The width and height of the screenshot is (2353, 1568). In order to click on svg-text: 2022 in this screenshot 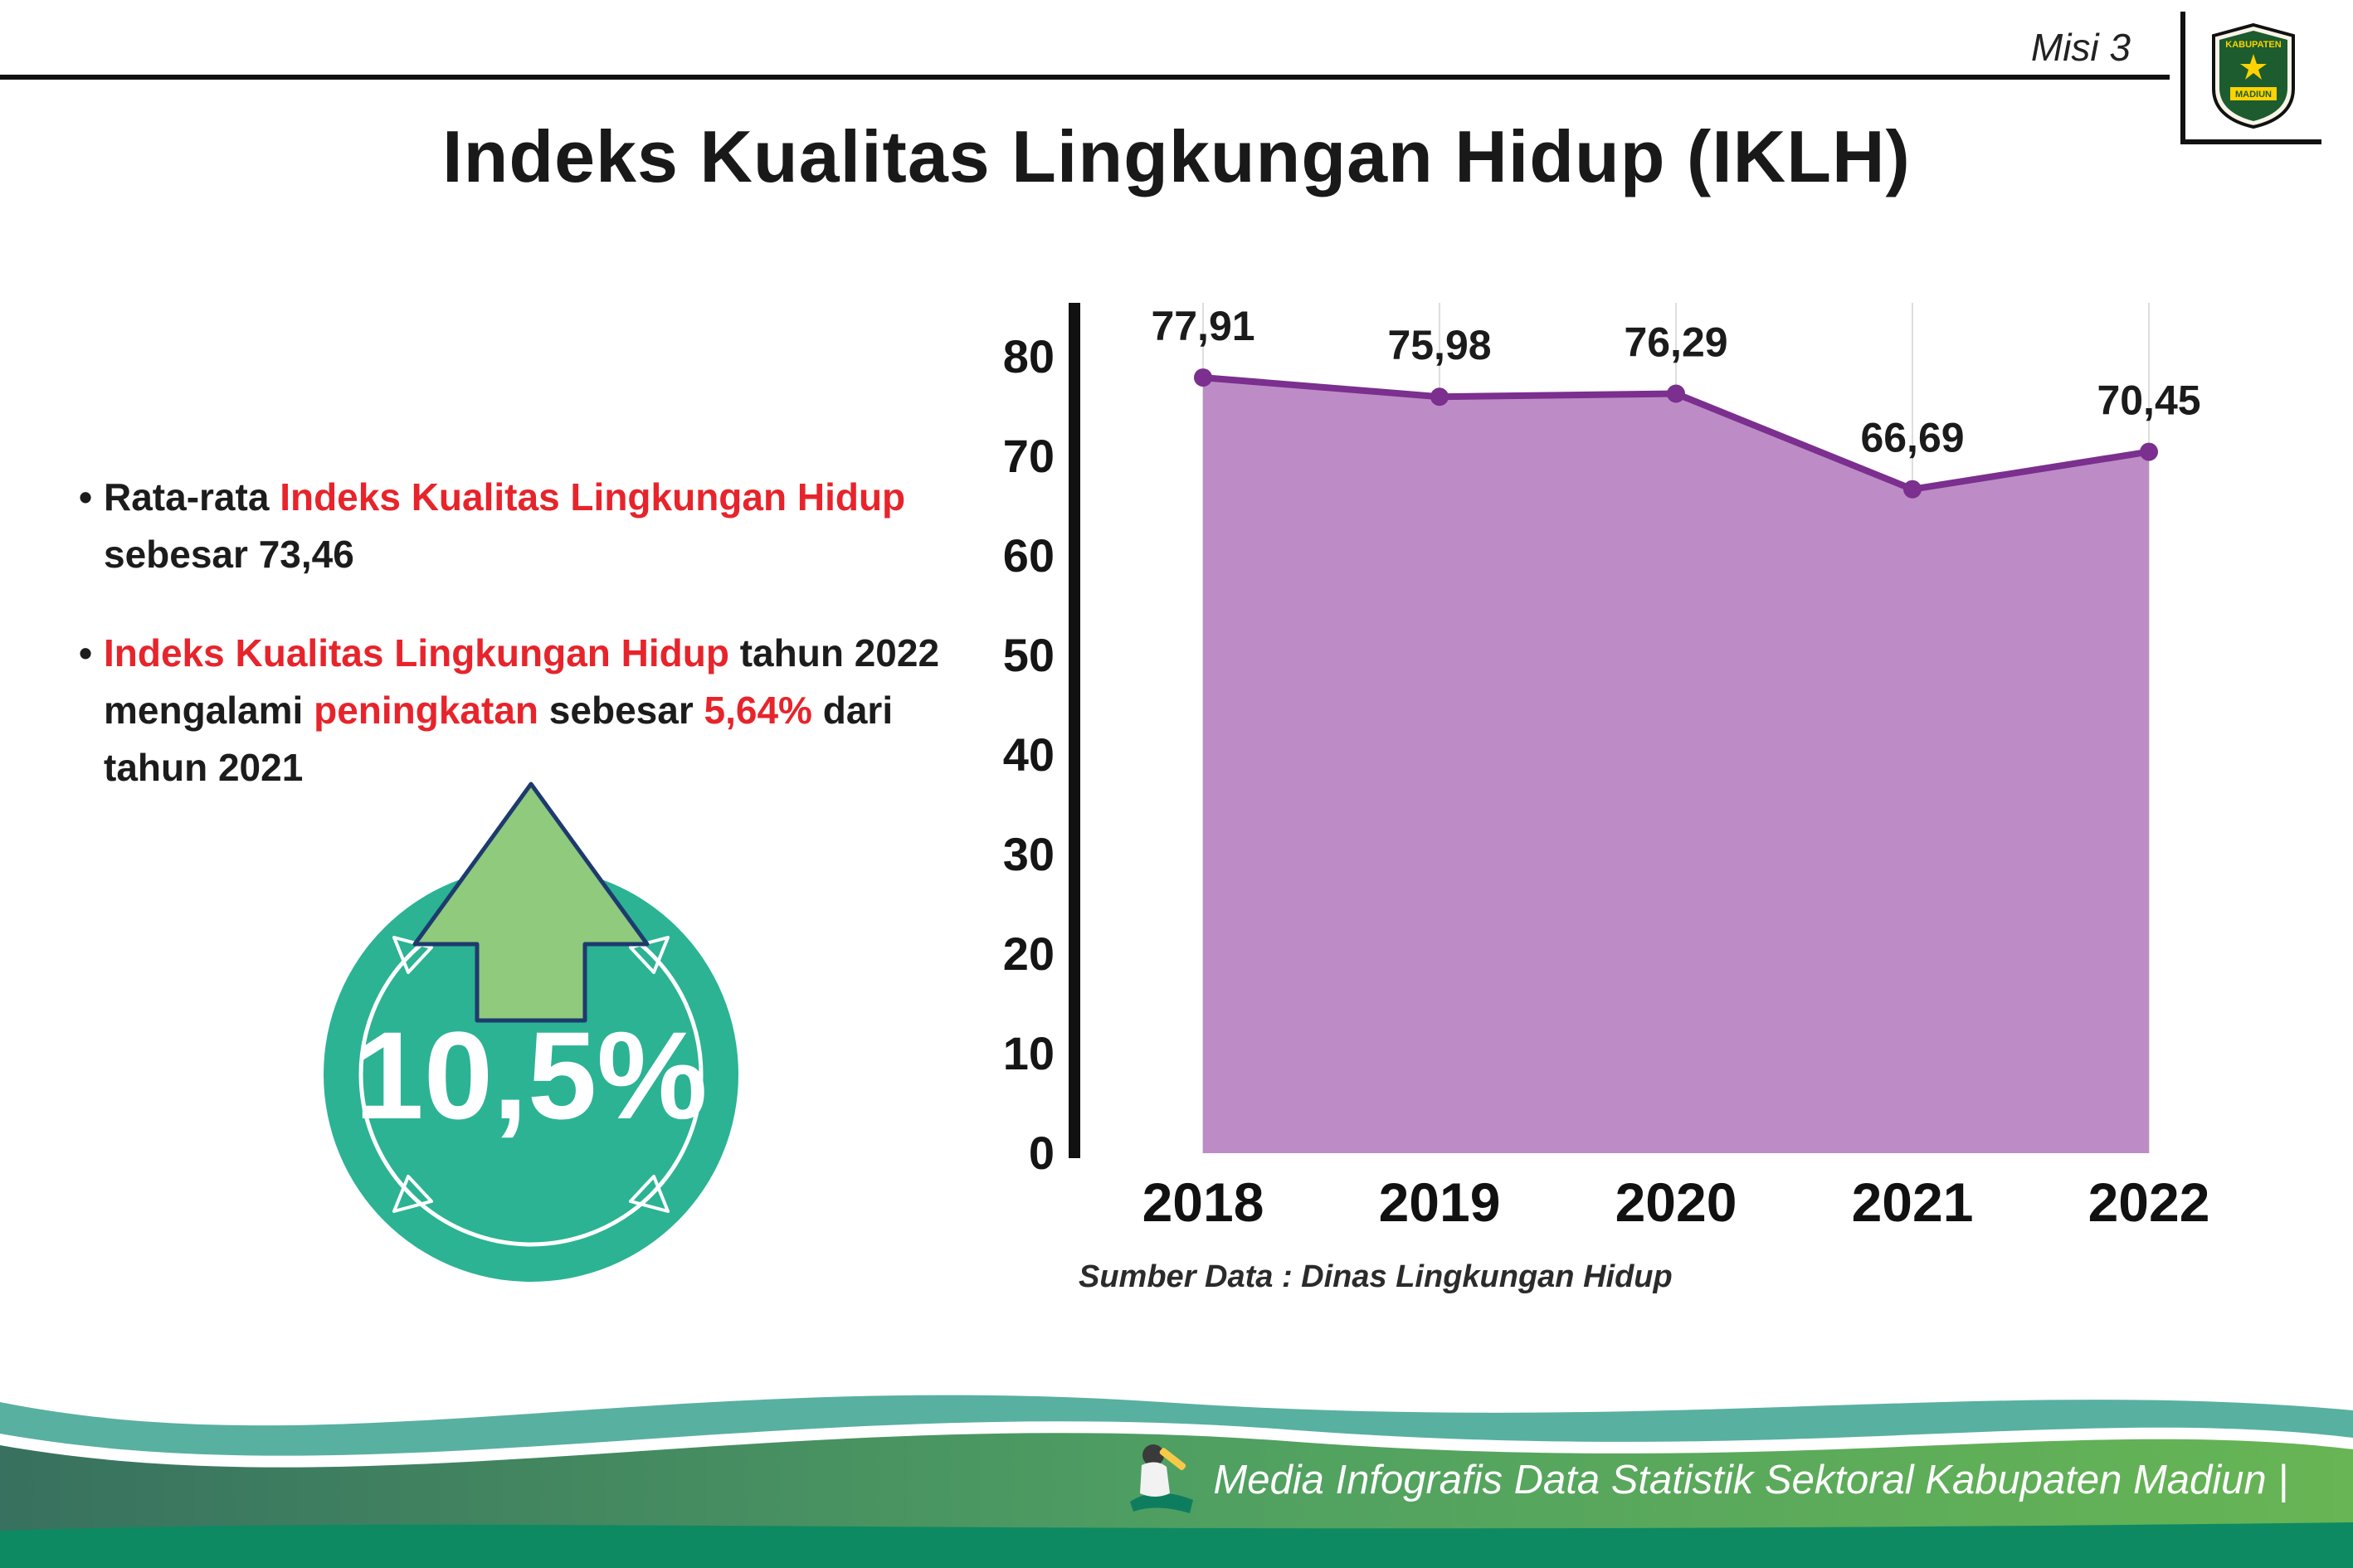, I will do `click(2149, 1202)`.